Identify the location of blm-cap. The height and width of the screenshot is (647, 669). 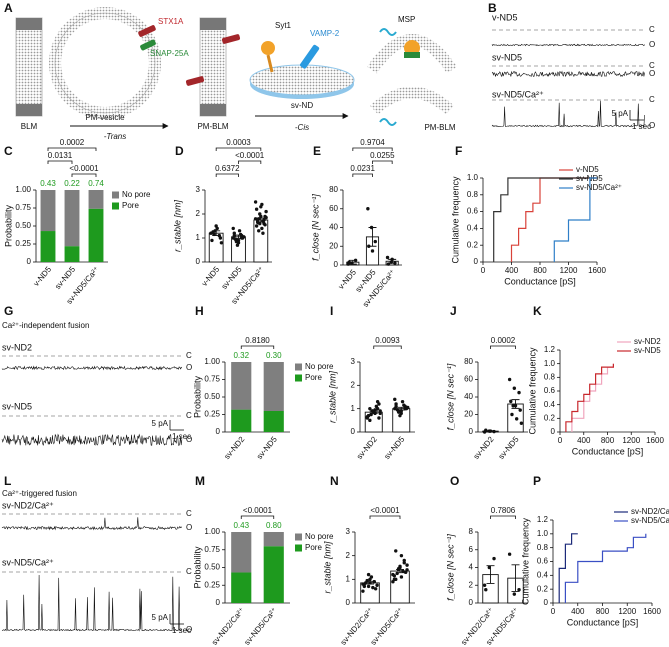
(213, 24).